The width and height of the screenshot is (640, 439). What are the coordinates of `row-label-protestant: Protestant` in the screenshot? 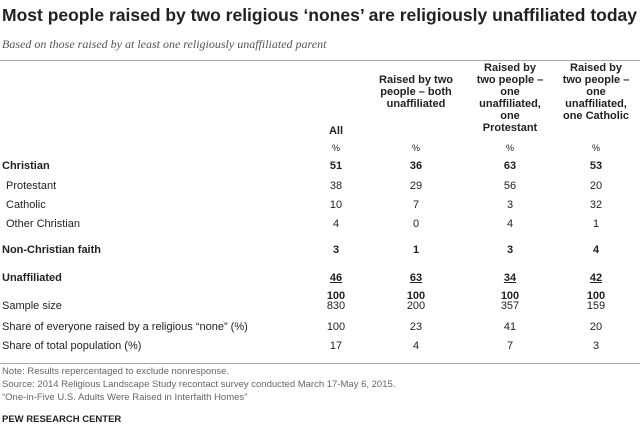 It's located at (31, 186).